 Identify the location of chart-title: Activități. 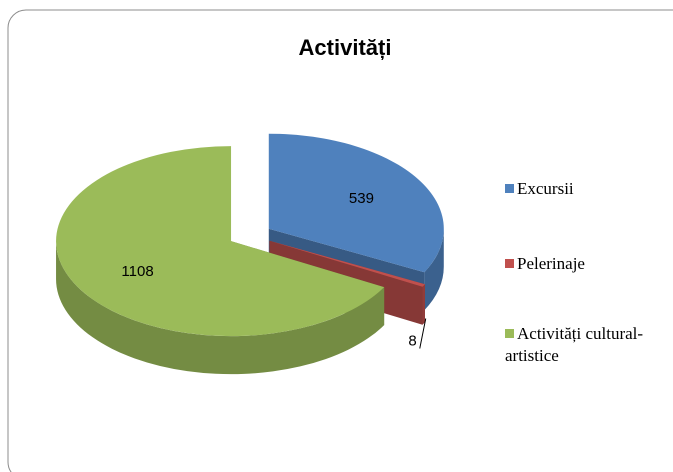
(345, 47).